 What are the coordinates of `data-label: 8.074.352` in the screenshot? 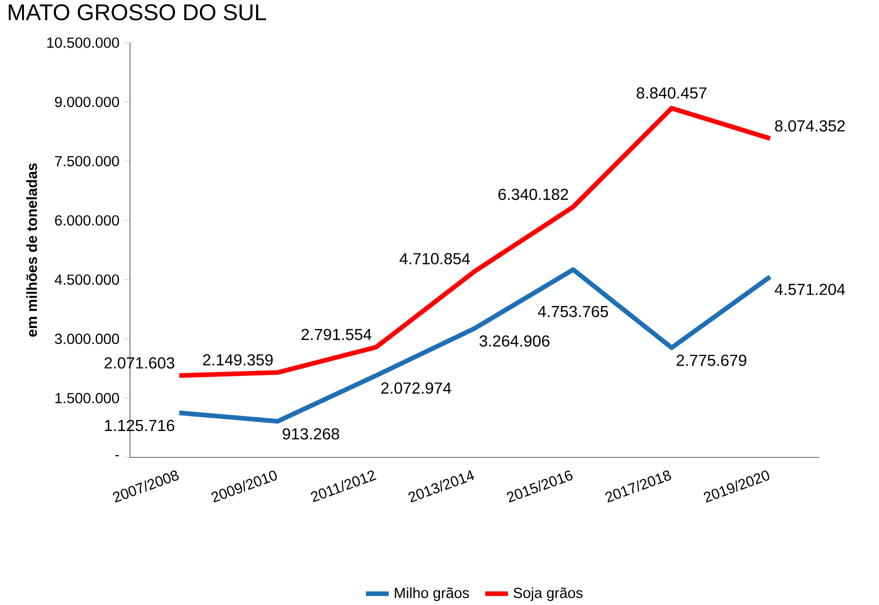 It's located at (810, 126).